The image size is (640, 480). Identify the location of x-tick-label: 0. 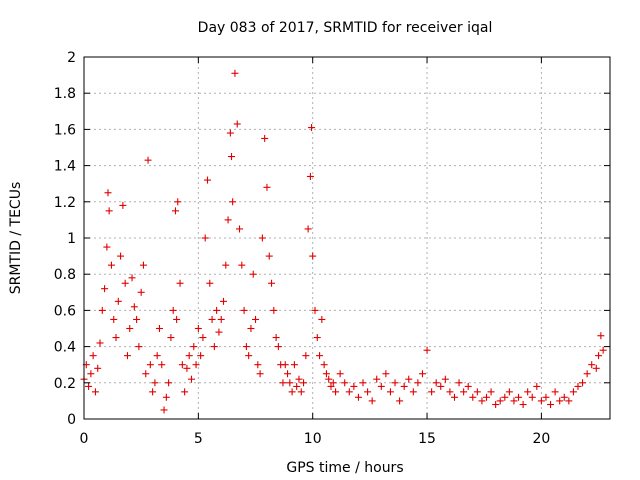
(84, 439).